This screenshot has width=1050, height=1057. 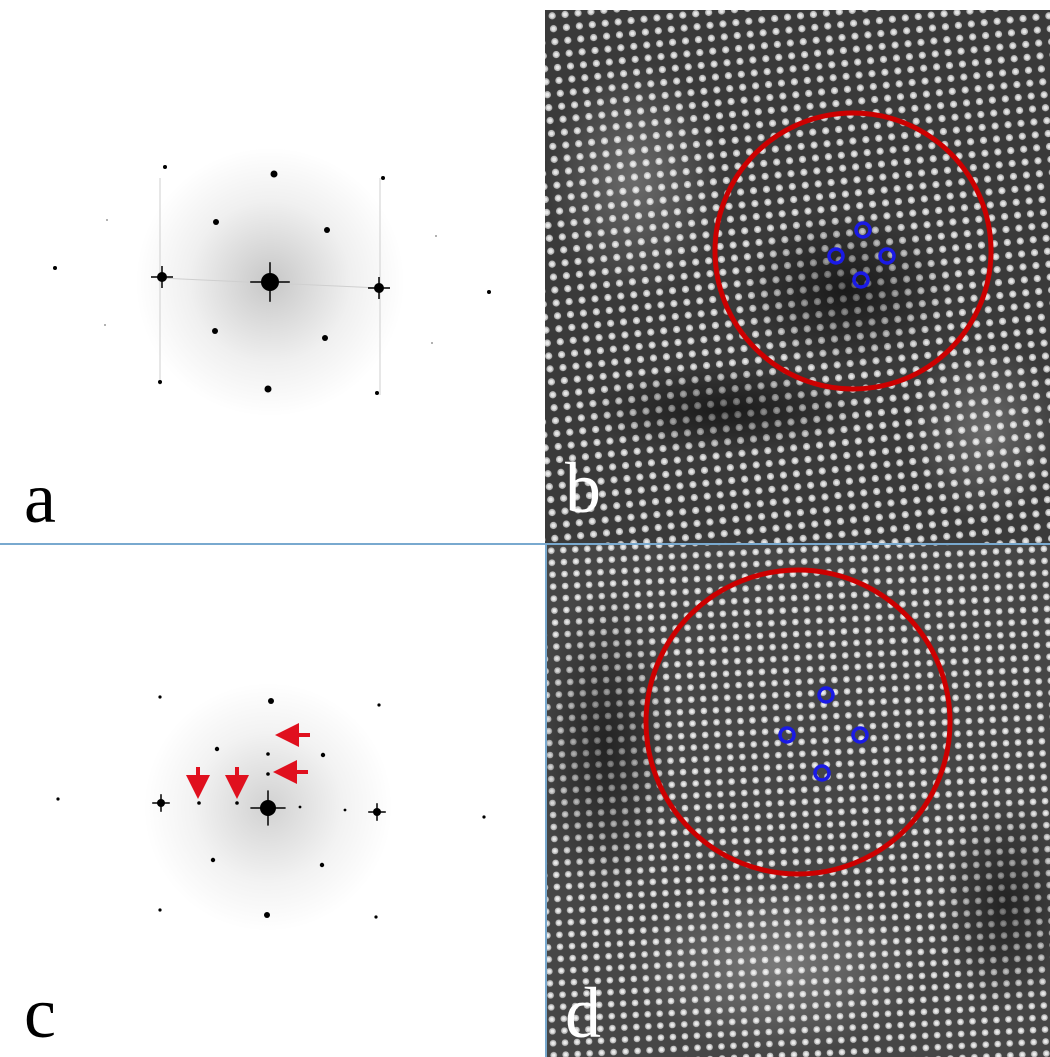 I want to click on panel-label-c: c, so click(x=40, y=1013).